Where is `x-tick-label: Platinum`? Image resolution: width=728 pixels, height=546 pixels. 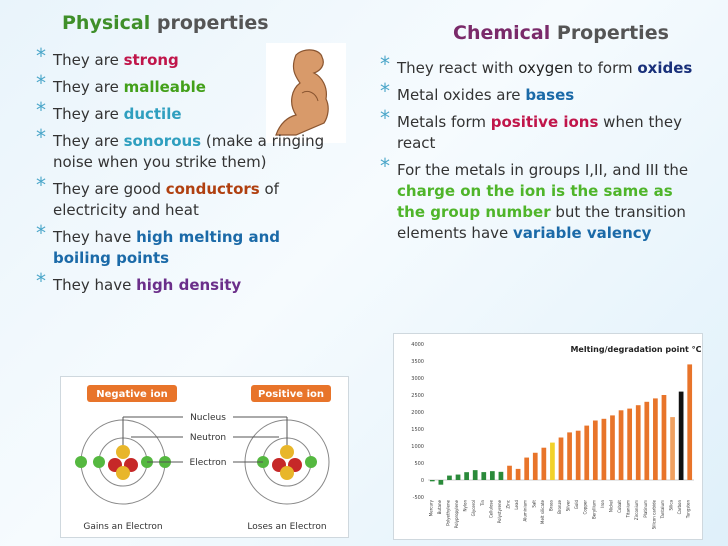 x-tick-label: Platinum is located at coordinates (645, 509).